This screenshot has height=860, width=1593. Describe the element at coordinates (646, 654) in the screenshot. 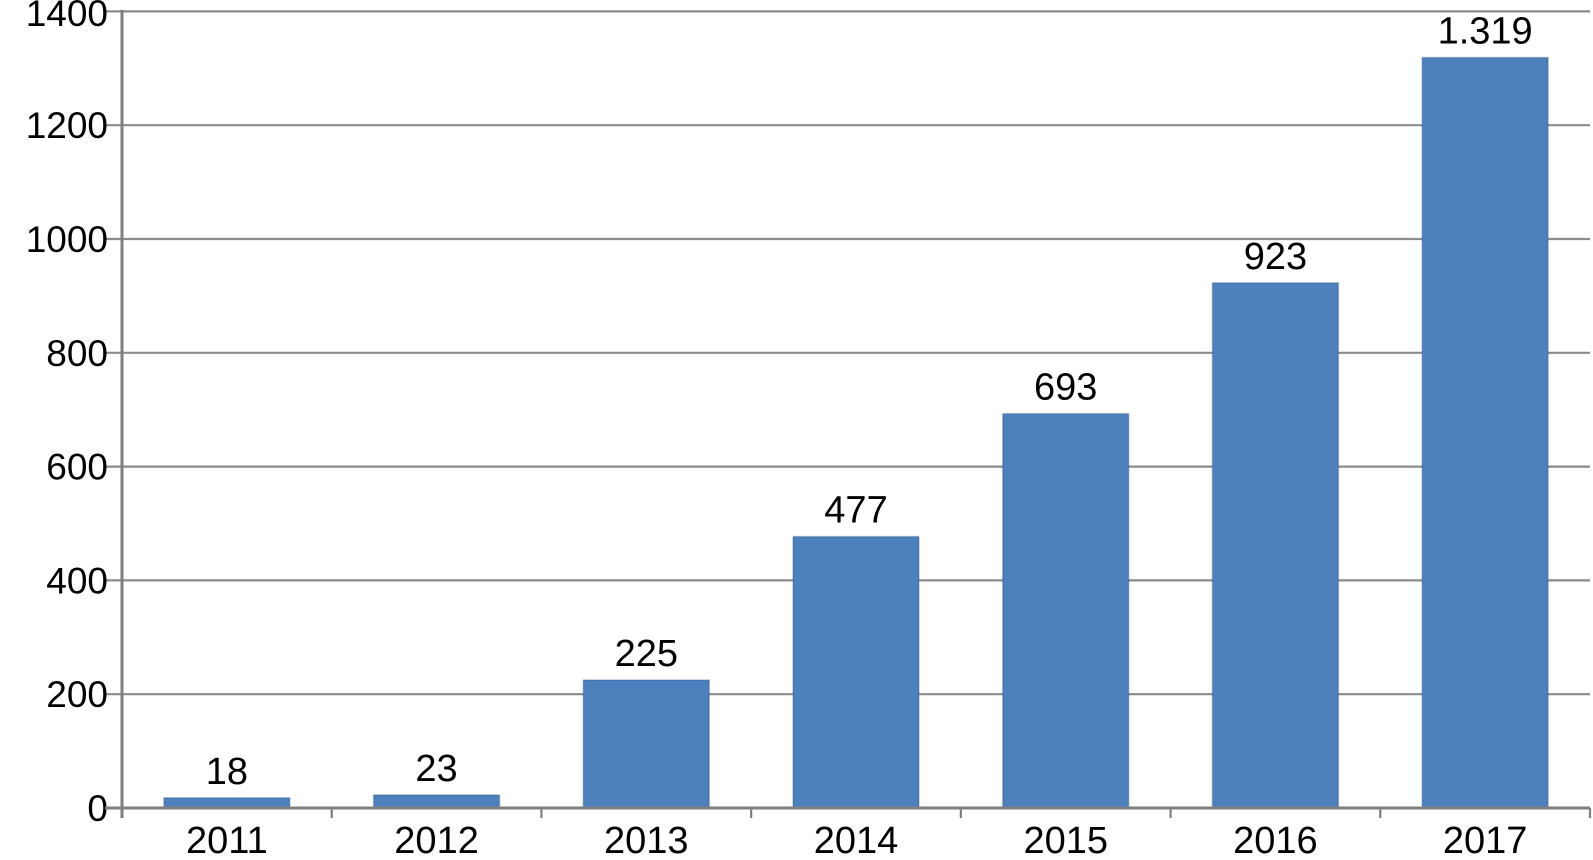

I see `bar-value-label: 225` at that location.